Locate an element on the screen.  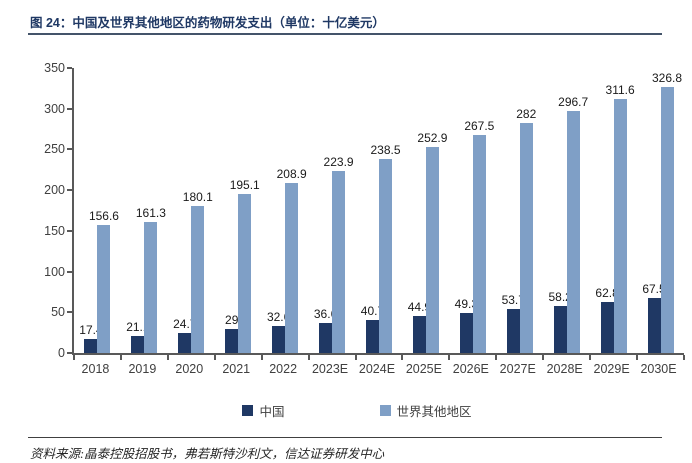
data-label: 267.5 is located at coordinates (479, 126).